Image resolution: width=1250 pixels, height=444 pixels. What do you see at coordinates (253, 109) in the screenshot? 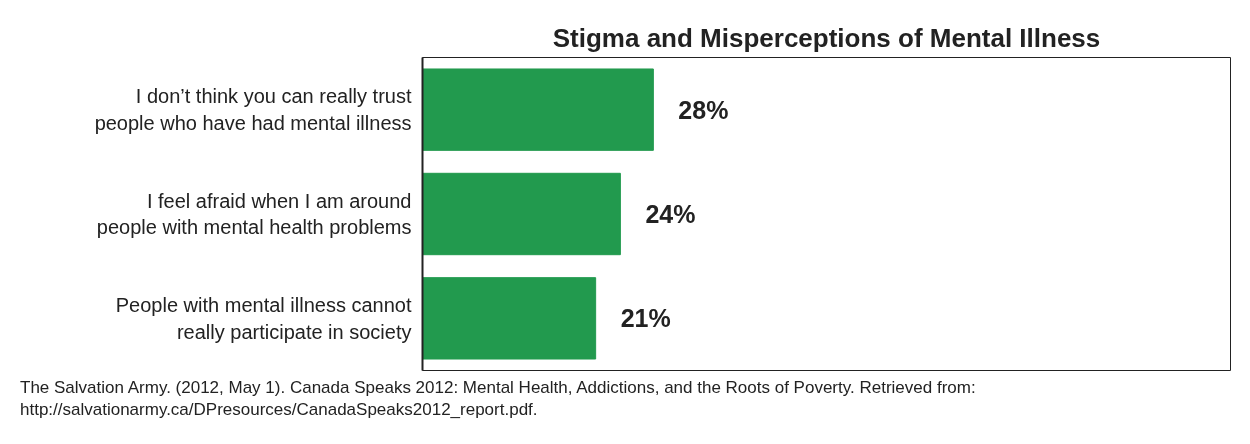
I see `y-tick-label: I don’t think you can really trust people who have had mental illness` at bounding box center [253, 109].